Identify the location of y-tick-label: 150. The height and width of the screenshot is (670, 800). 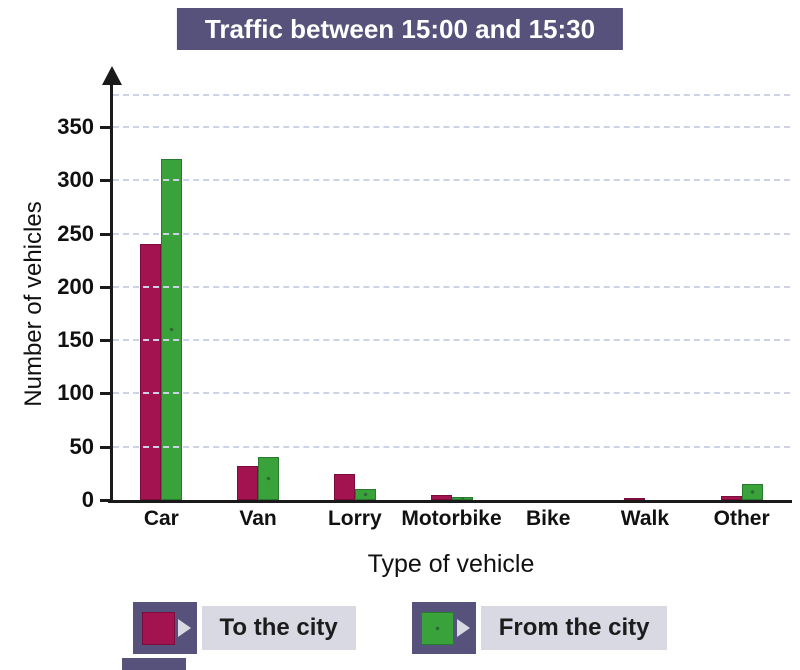
(75, 340).